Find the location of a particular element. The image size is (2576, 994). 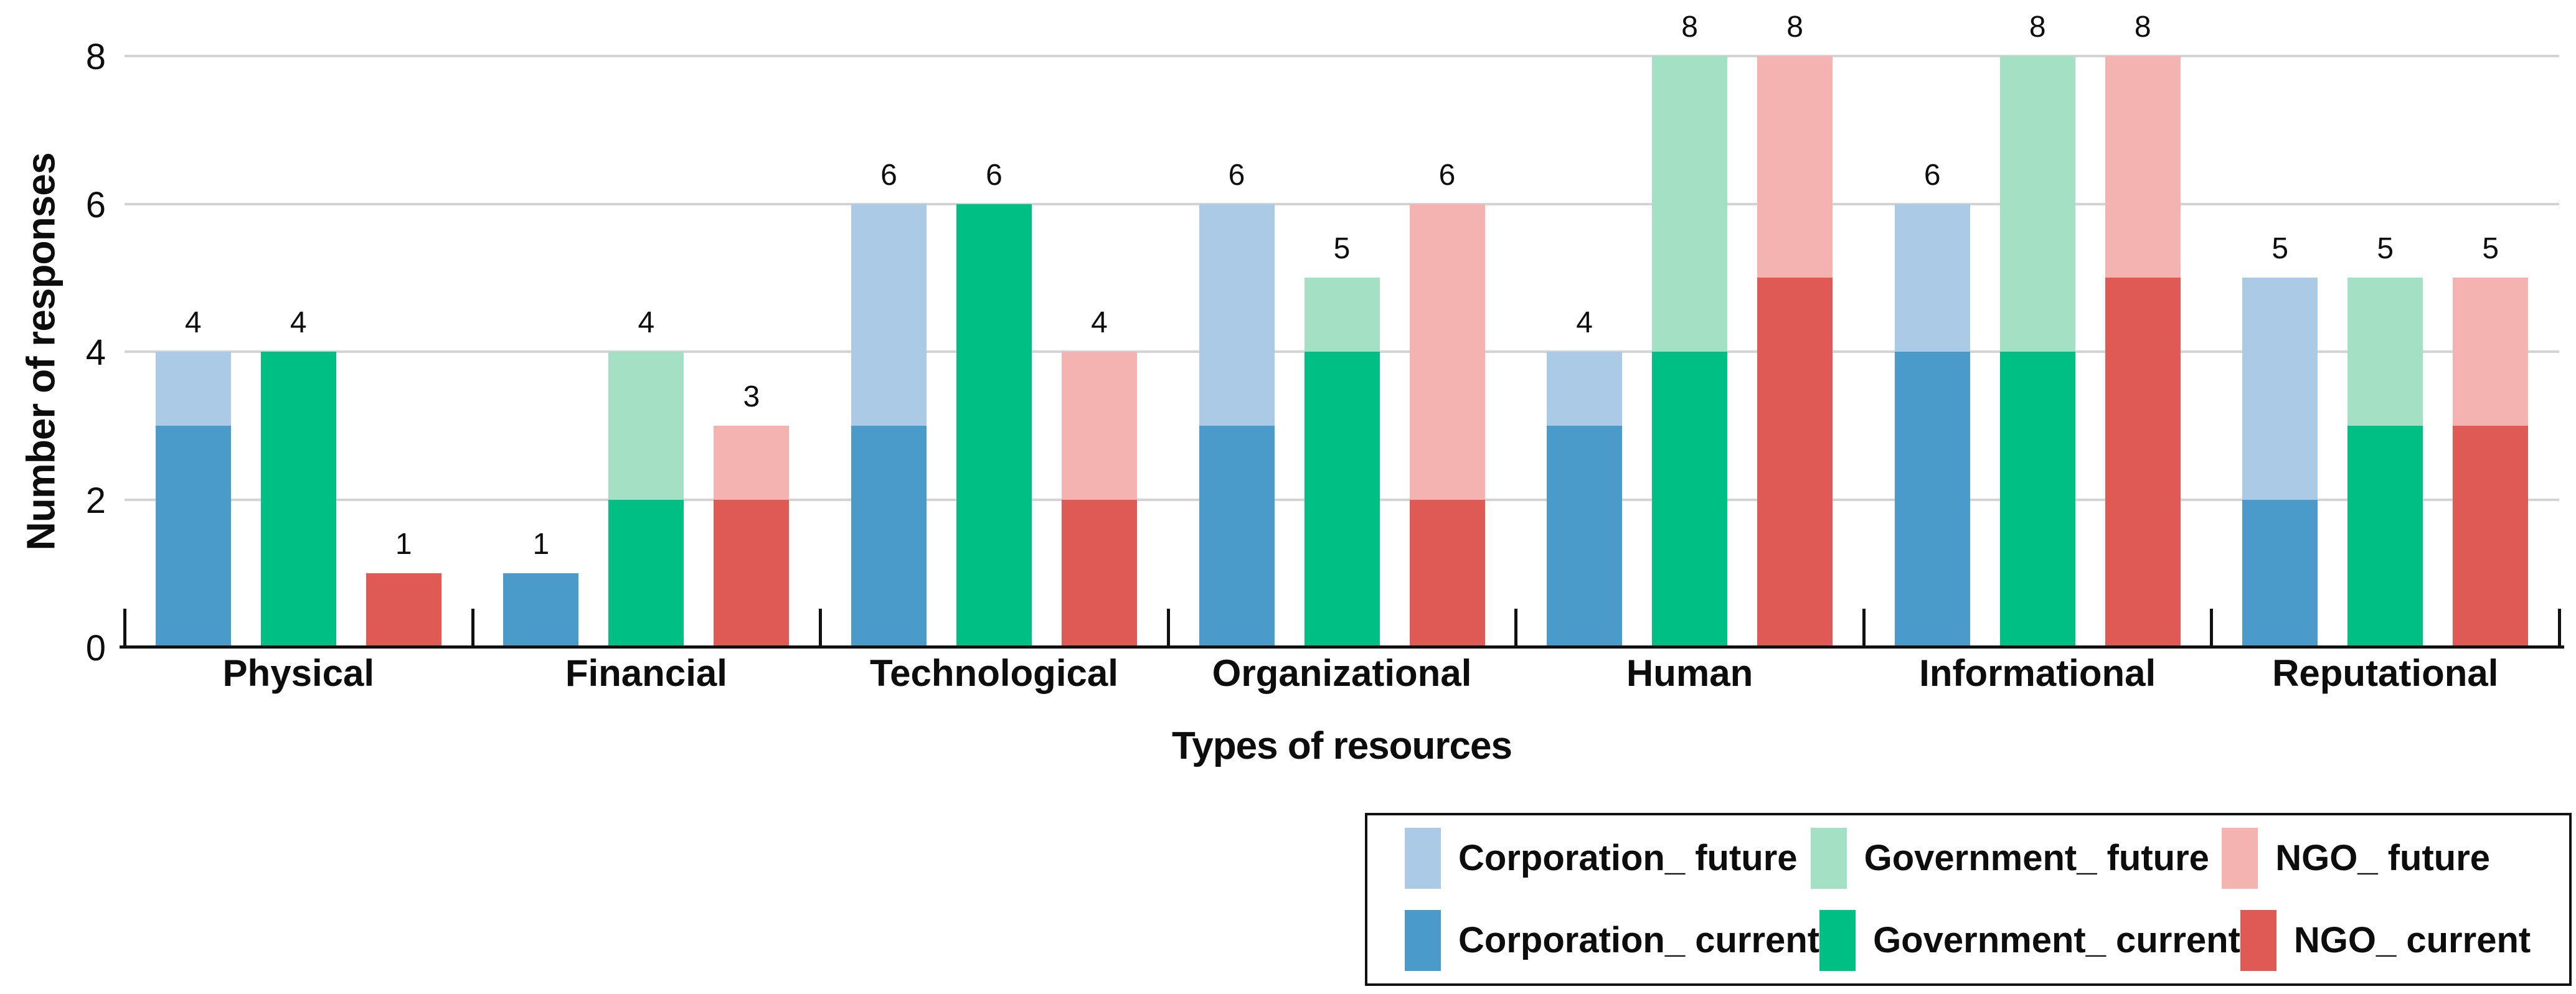

bar-group-physical: 4 4 1 is located at coordinates (299, 351).